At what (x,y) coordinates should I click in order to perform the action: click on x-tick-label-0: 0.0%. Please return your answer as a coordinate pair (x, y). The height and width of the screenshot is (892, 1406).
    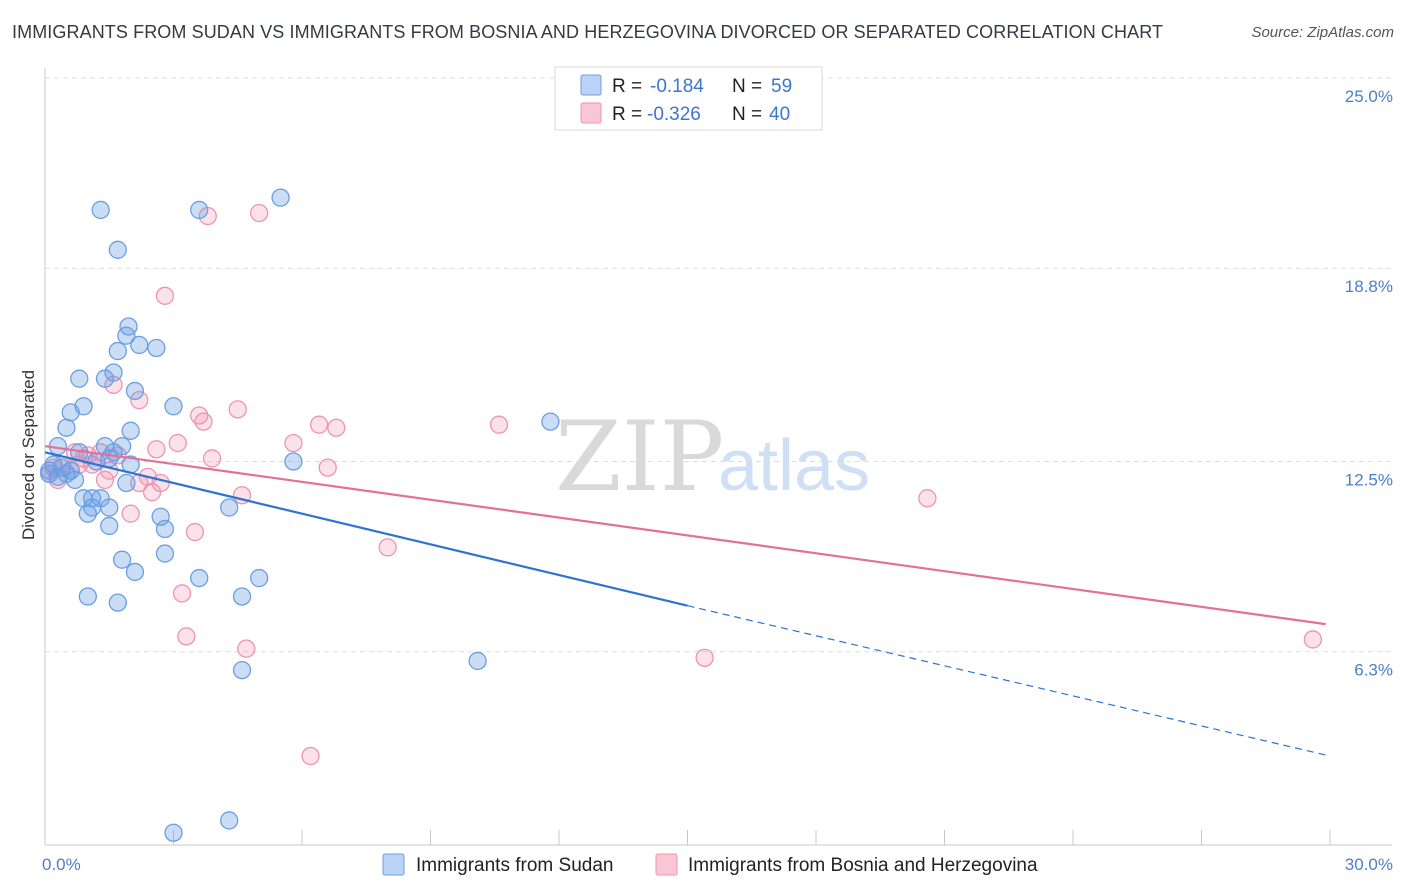
    Looking at the image, I should click on (61, 864).